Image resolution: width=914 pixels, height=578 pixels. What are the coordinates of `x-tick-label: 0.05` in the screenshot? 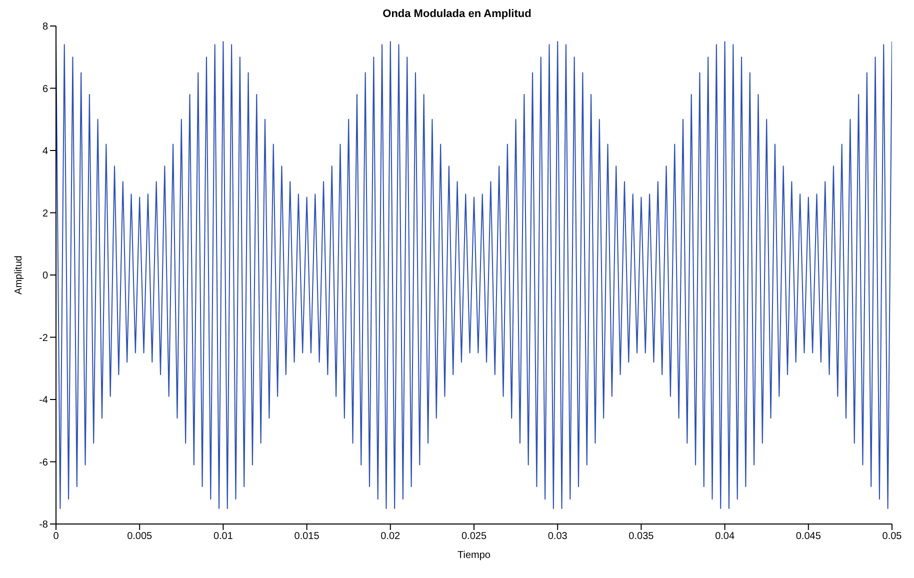 It's located at (892, 536).